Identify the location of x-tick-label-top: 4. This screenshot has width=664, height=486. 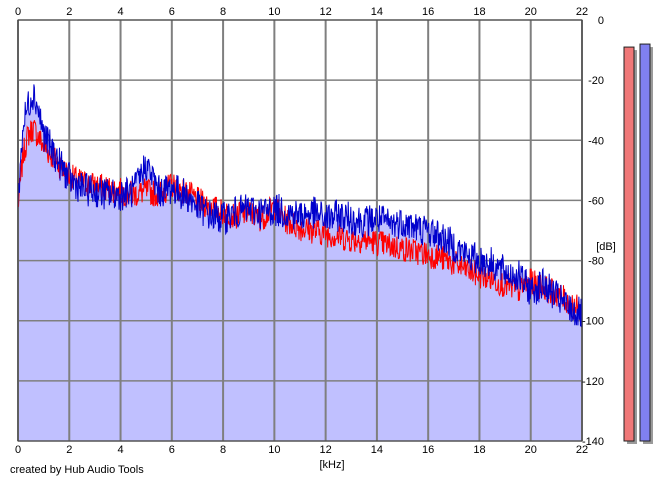
(120, 12).